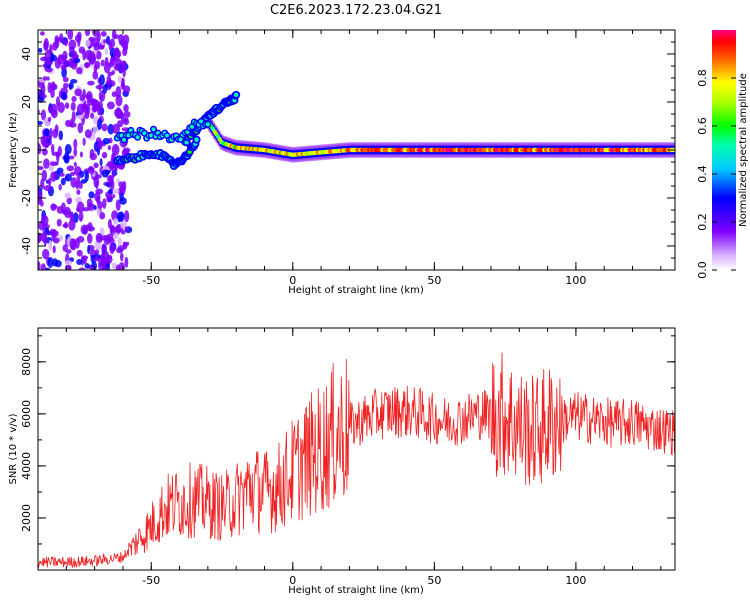  I want to click on colorbar-tick-label: 0.4, so click(702, 174).